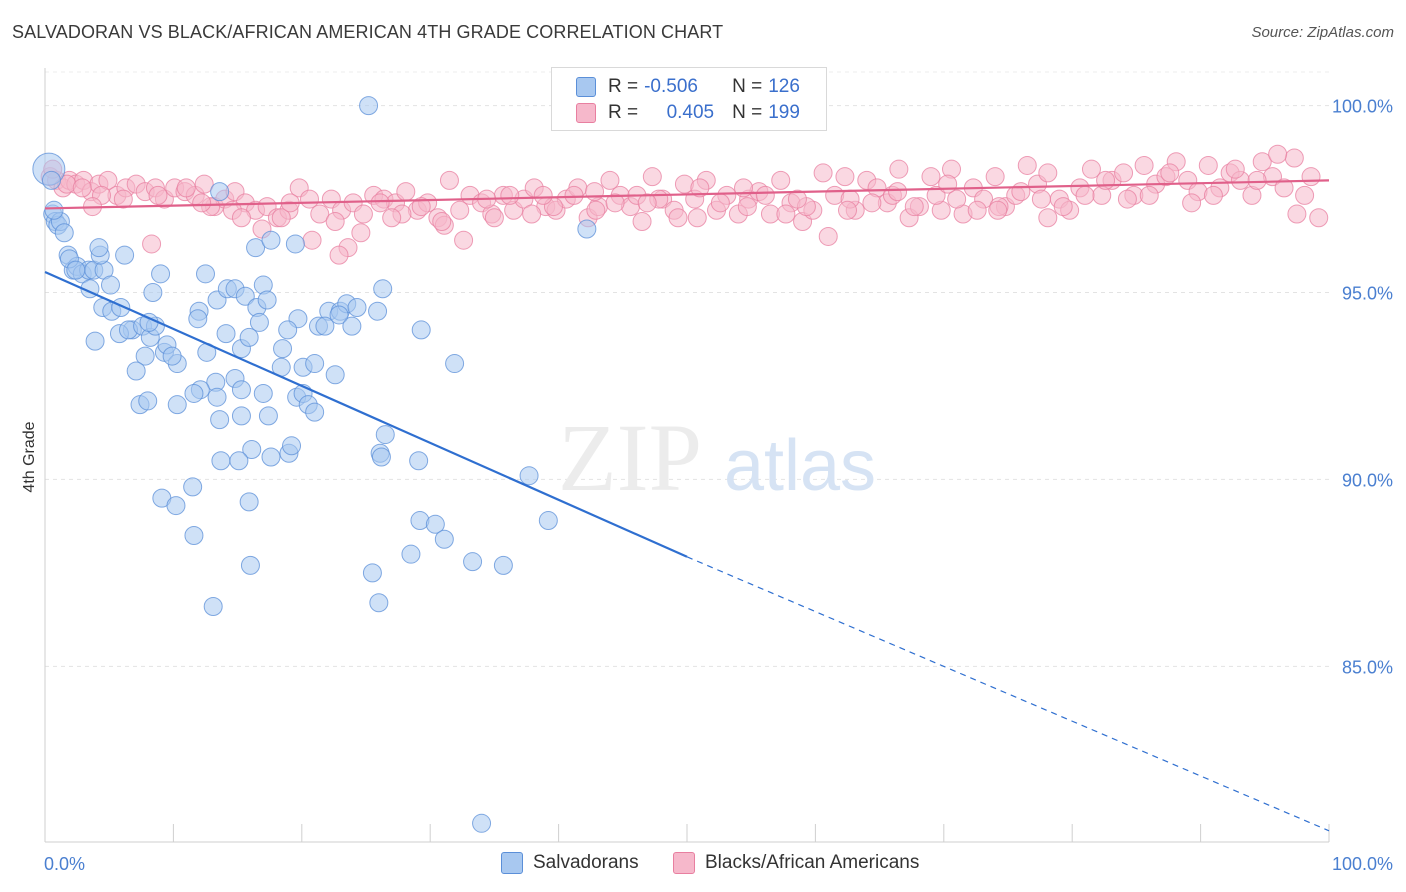  I want to click on y-tick-label: 85.0%, so click(1367, 667).